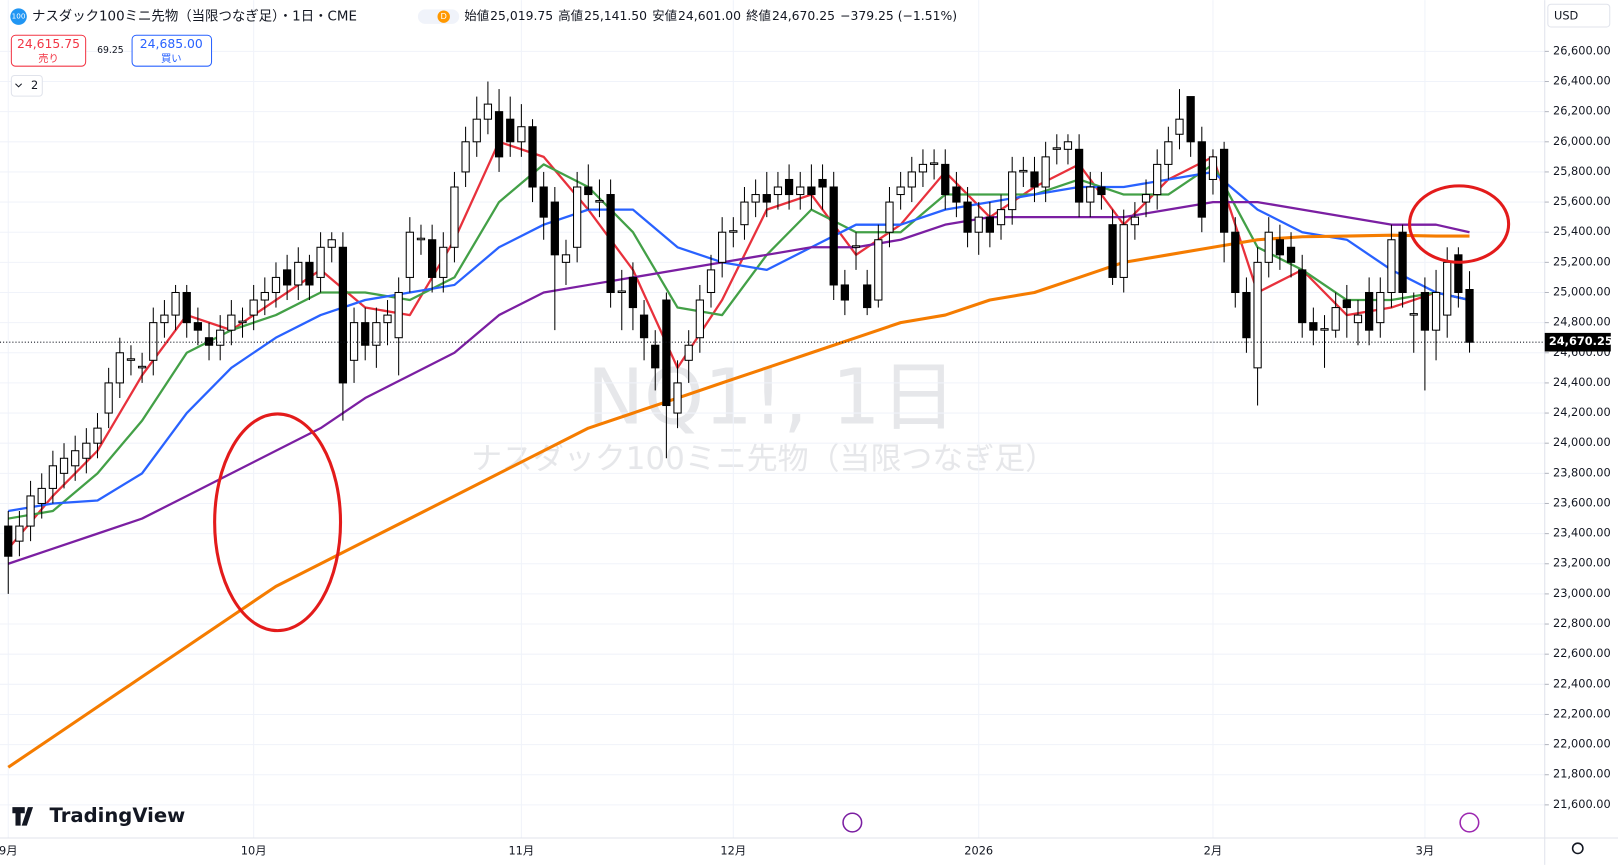 The width and height of the screenshot is (1618, 865). What do you see at coordinates (1577, 342) in the screenshot?
I see `last-price-box` at bounding box center [1577, 342].